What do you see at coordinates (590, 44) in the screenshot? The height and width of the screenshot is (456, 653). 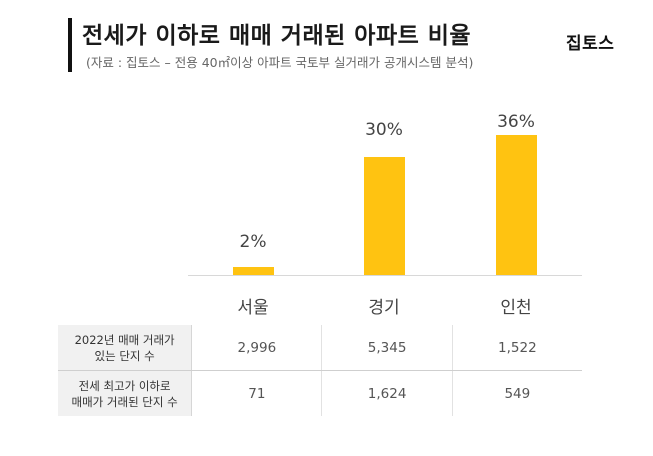 I see `brand-logo: 집토스` at bounding box center [590, 44].